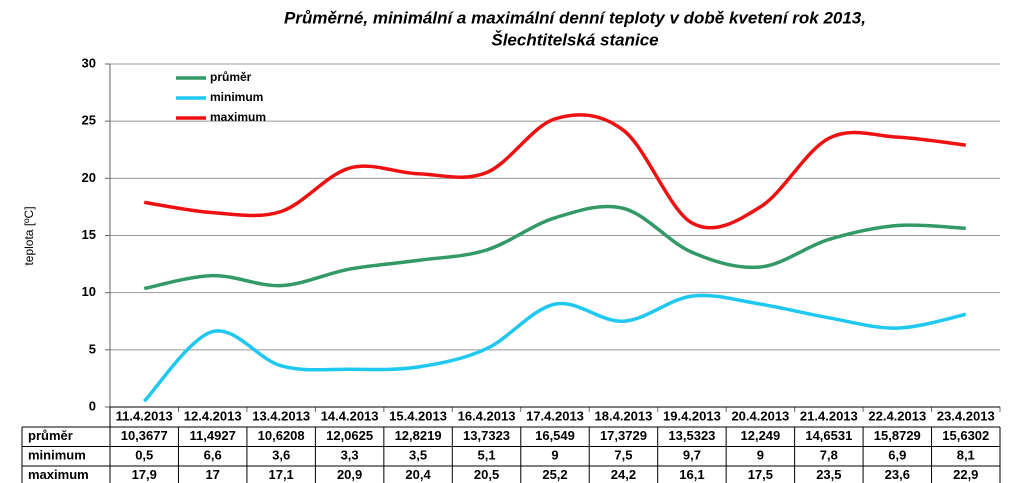 The image size is (1013, 483). I want to click on table-cell: 15,6302, so click(965, 435).